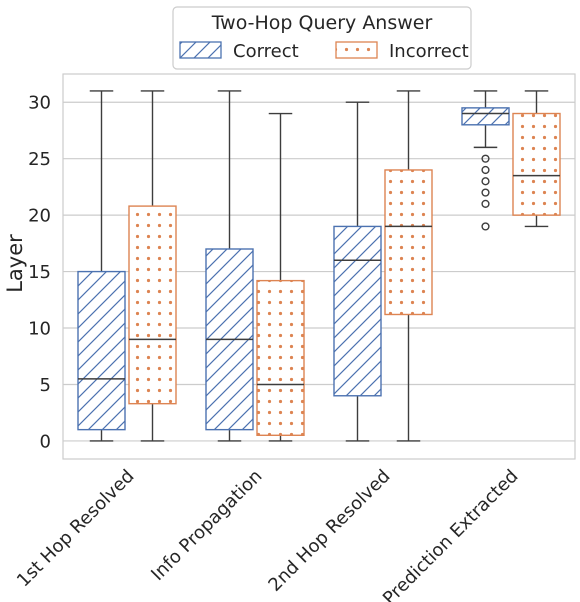  I want to click on legend-entry-incorrect: Incorrect, so click(429, 51).